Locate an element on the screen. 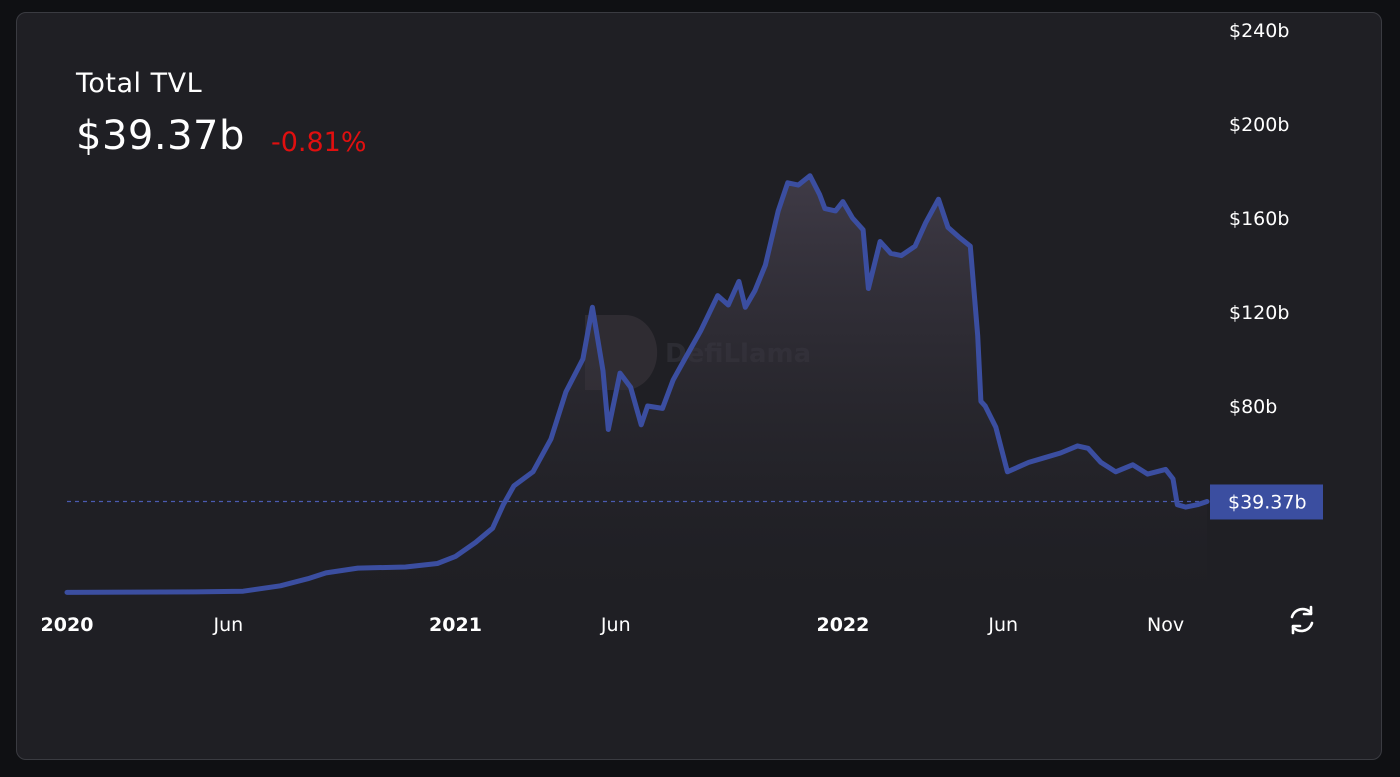  y-axis: $240b $200b $160b $120b $80b is located at coordinates (1259, 219).